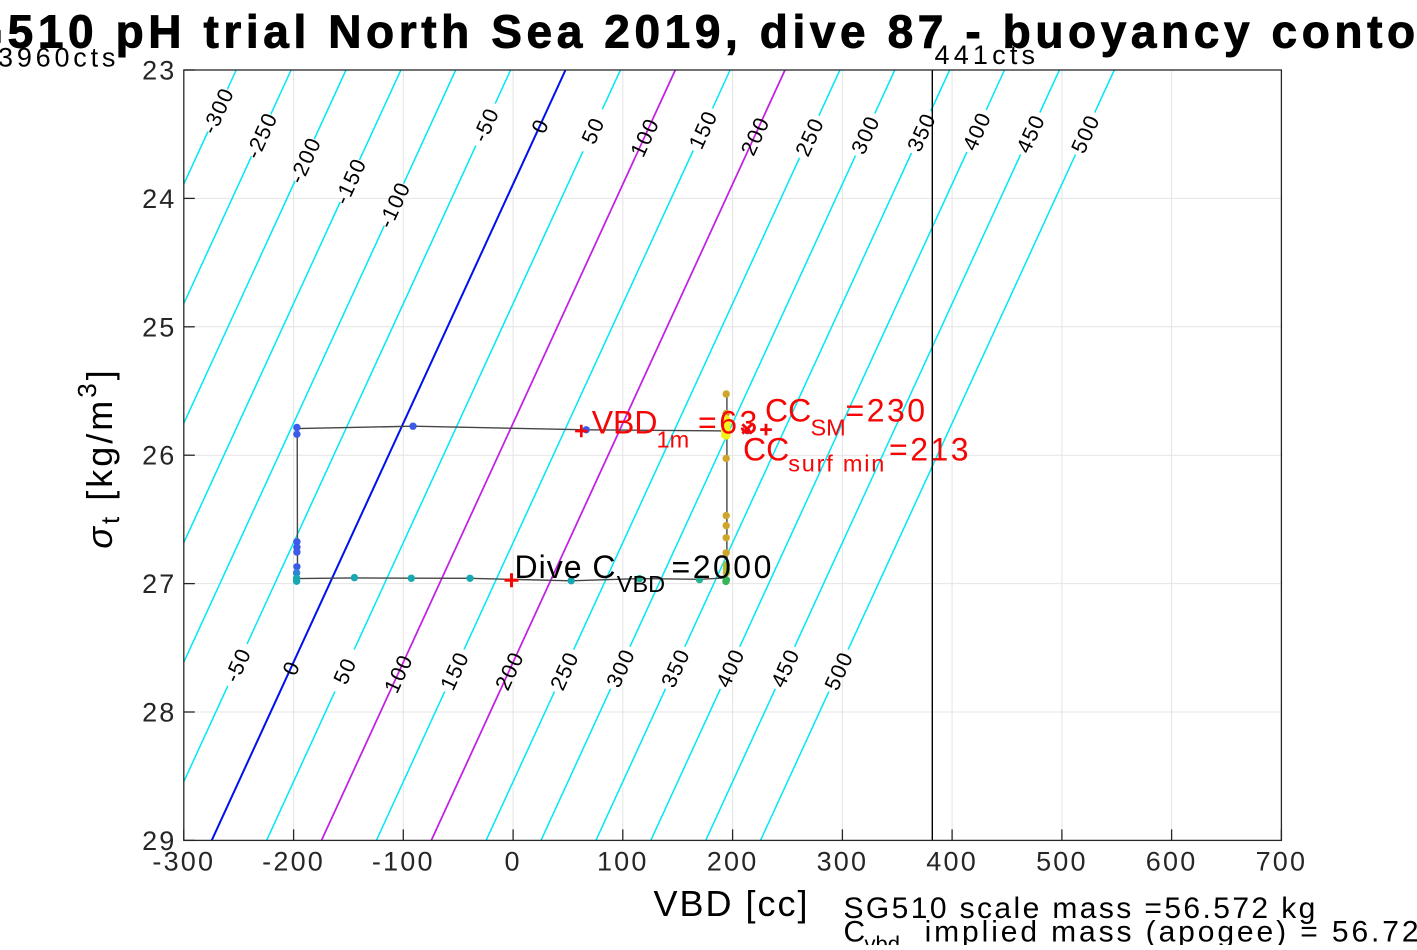 This screenshot has height=950, width=1417. I want to click on svg-text: -200, so click(293, 862).